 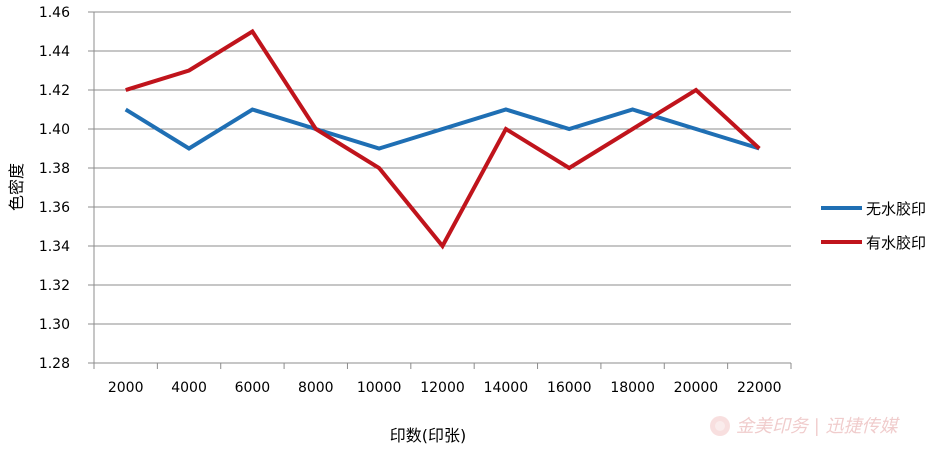 I want to click on y-tick-label: 1.34, so click(x=54, y=247).